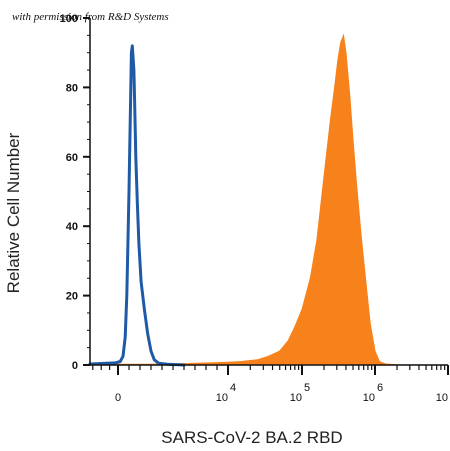 The height and width of the screenshot is (451, 450). Describe the element at coordinates (380, 388) in the screenshot. I see `x-tick-exponent: 6` at that location.